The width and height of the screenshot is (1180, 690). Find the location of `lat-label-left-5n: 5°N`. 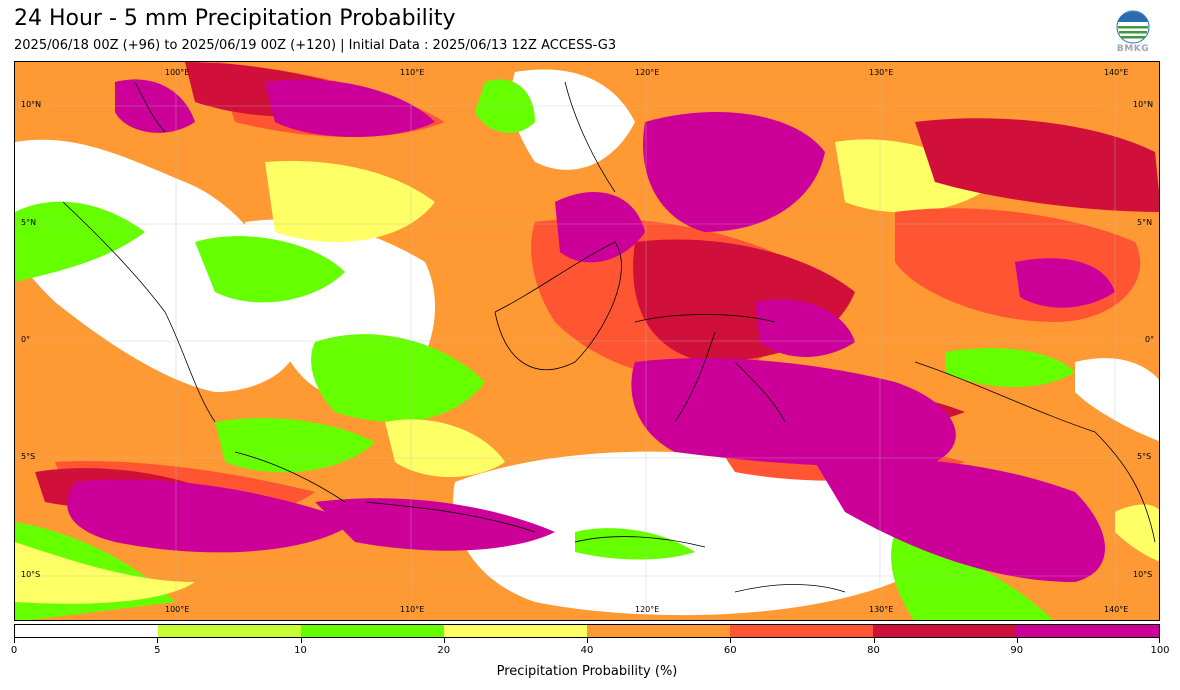

lat-label-left-5n: 5°N is located at coordinates (29, 222).